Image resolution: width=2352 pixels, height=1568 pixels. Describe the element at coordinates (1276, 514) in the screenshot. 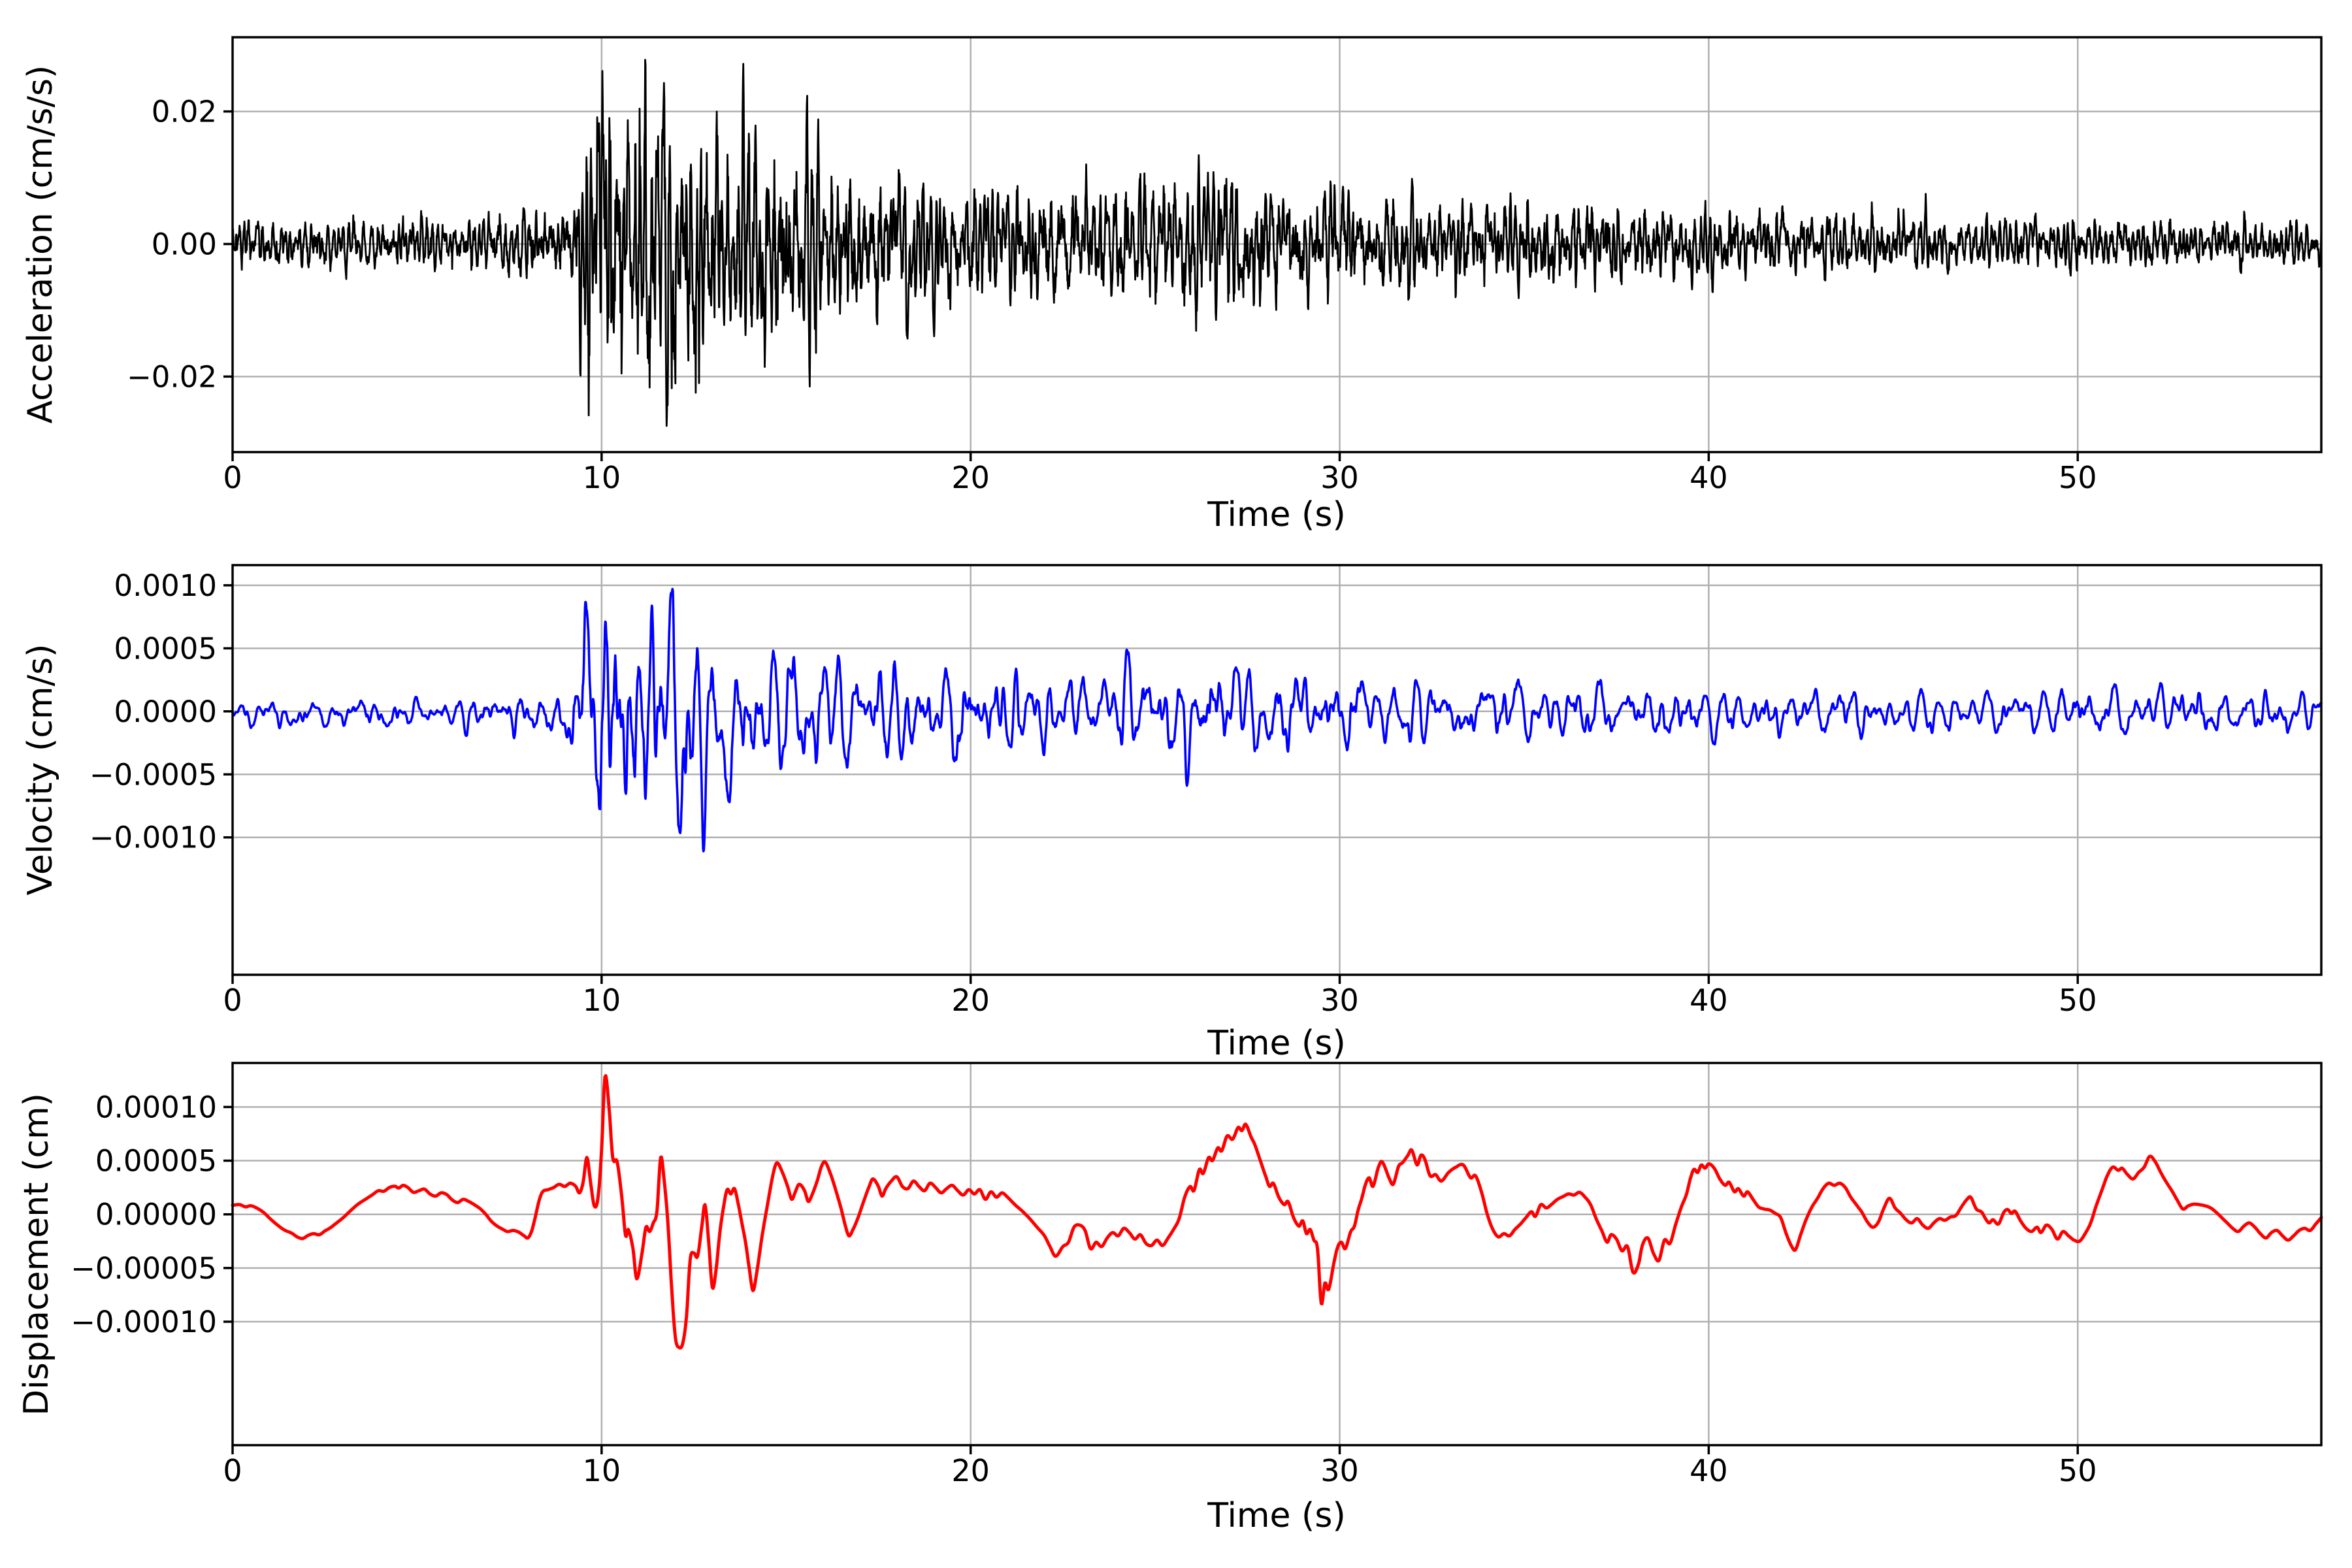

I see `acceleration-x-axis-label: Time (s)` at that location.